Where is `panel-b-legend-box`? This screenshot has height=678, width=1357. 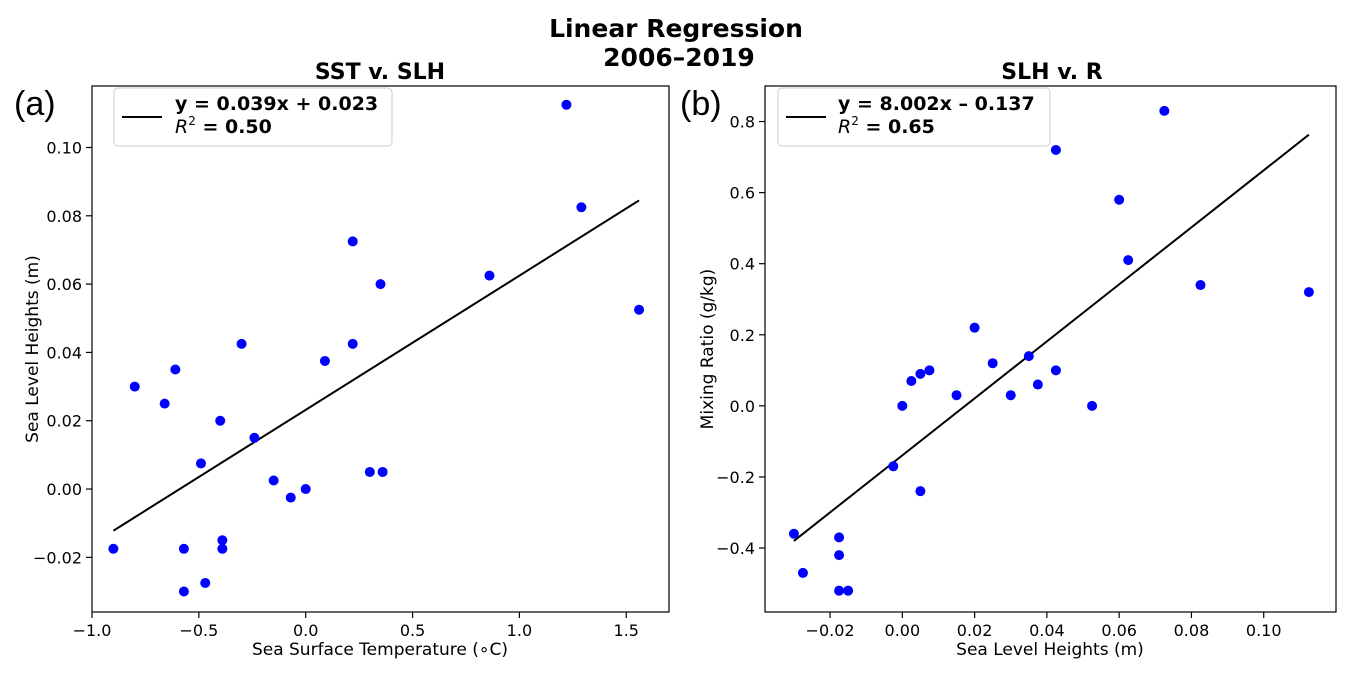
panel-b-legend-box is located at coordinates (914, 117).